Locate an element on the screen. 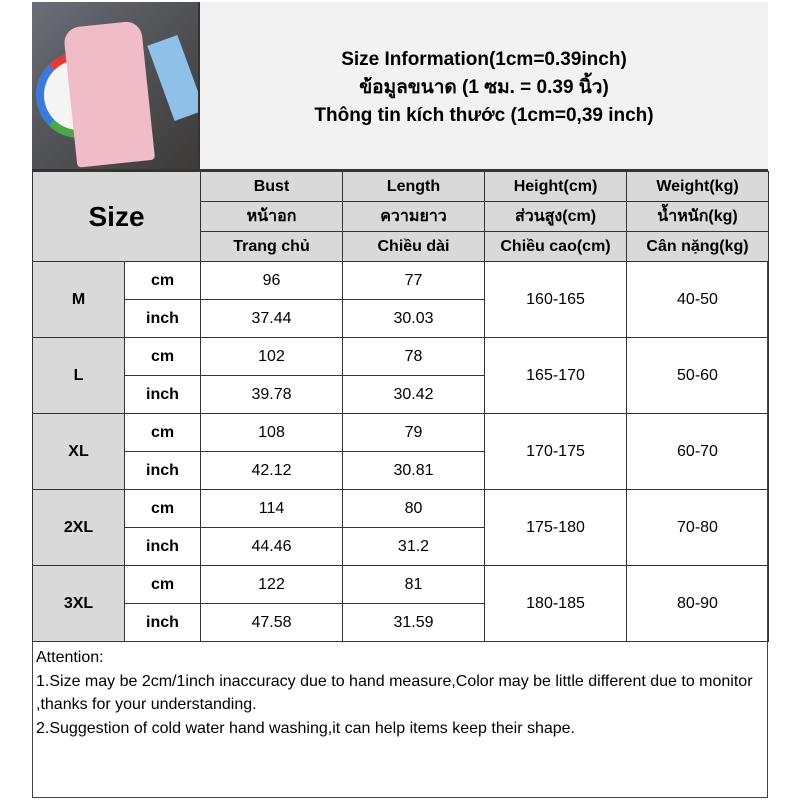 Image resolution: width=800 pixels, height=800 pixels. table-row-inch: inch 44.46 31.2 is located at coordinates (401, 546).